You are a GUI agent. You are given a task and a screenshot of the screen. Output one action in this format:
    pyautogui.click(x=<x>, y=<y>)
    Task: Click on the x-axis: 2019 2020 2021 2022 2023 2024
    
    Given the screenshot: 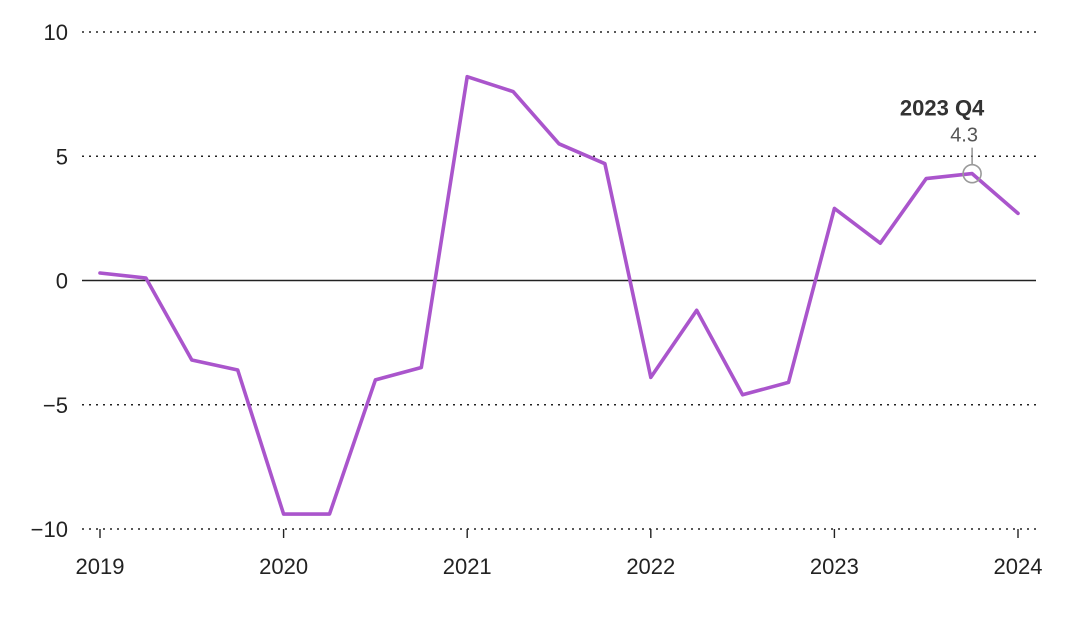 What is the action you would take?
    pyautogui.click(x=559, y=554)
    